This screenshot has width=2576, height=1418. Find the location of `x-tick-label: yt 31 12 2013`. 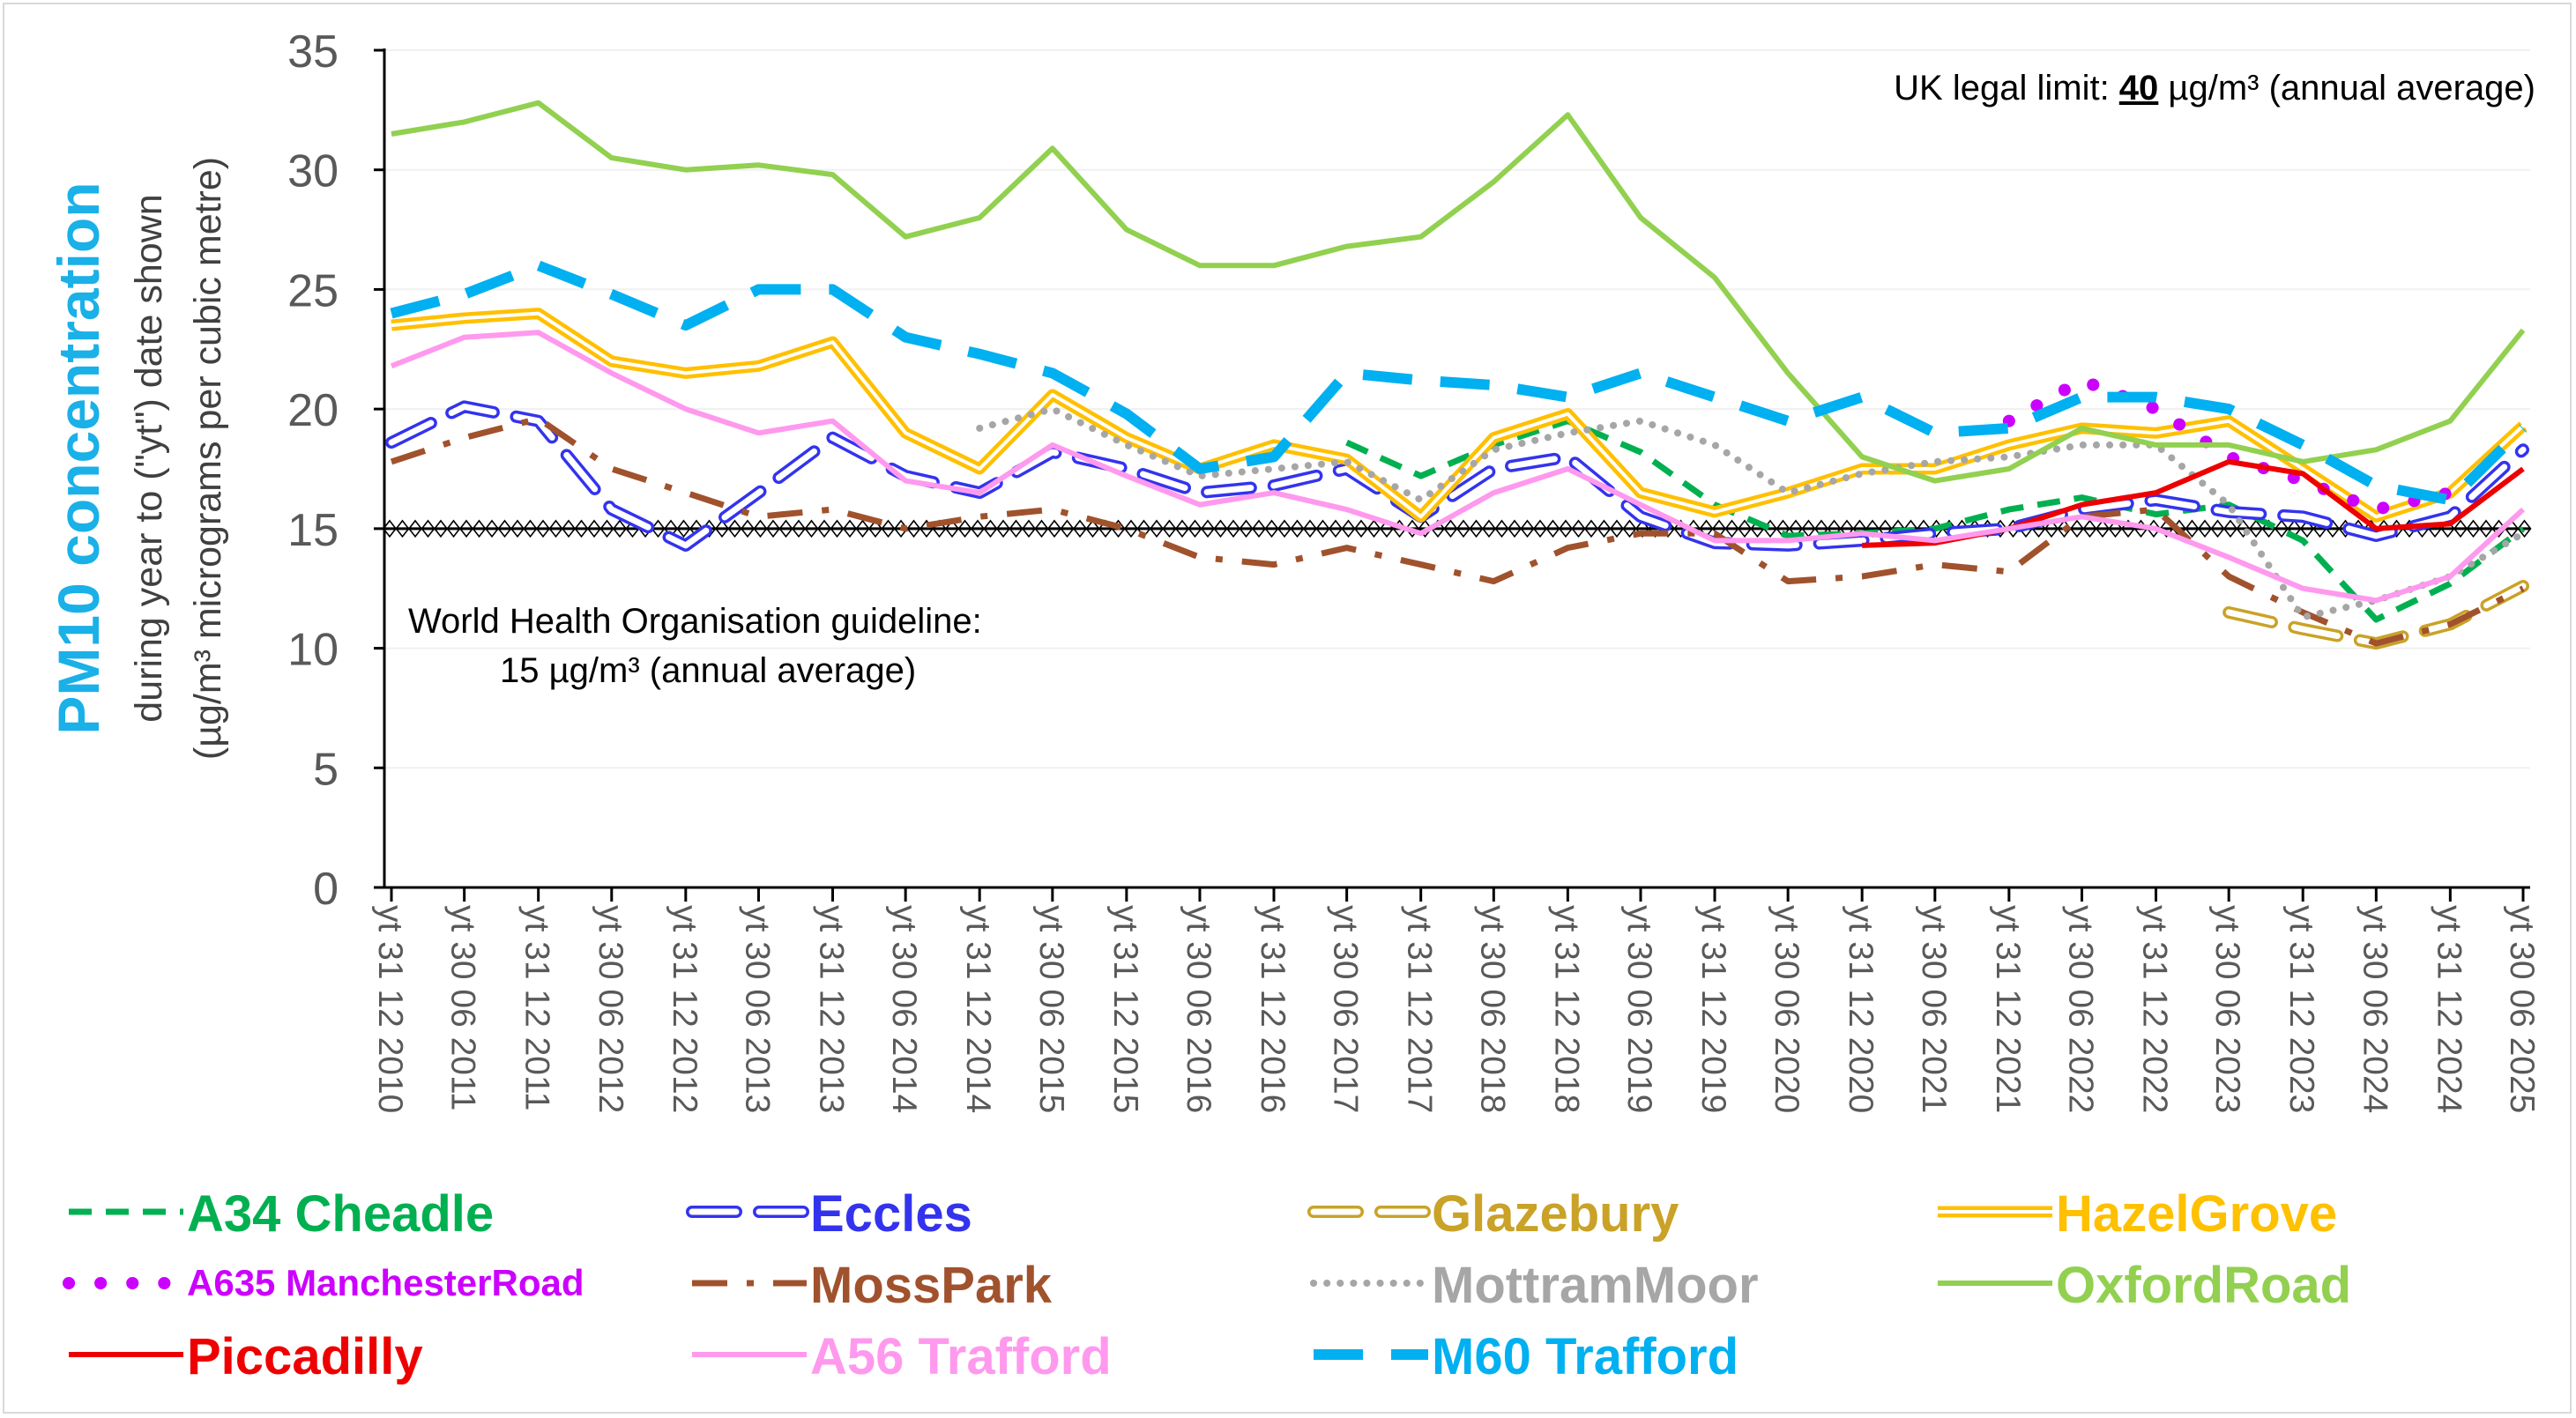

x-tick-label: yt 31 12 2013 is located at coordinates (831, 1009).